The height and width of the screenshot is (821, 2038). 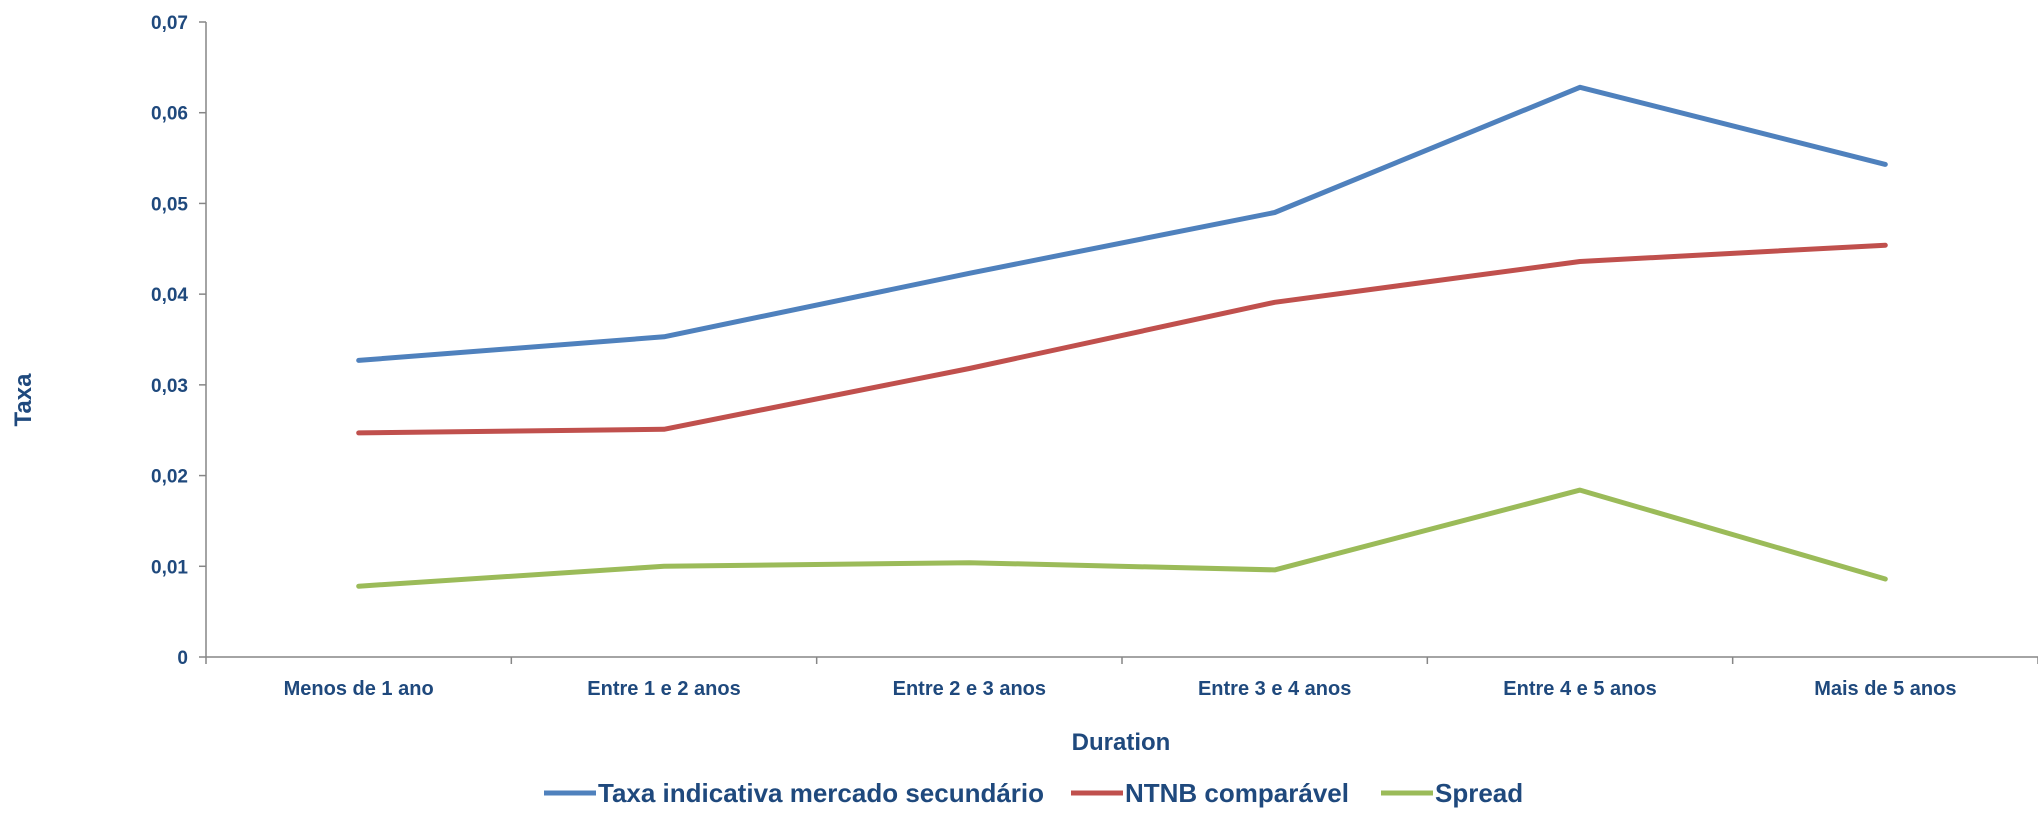 I want to click on y-tick-label: 0,02, so click(x=169, y=477).